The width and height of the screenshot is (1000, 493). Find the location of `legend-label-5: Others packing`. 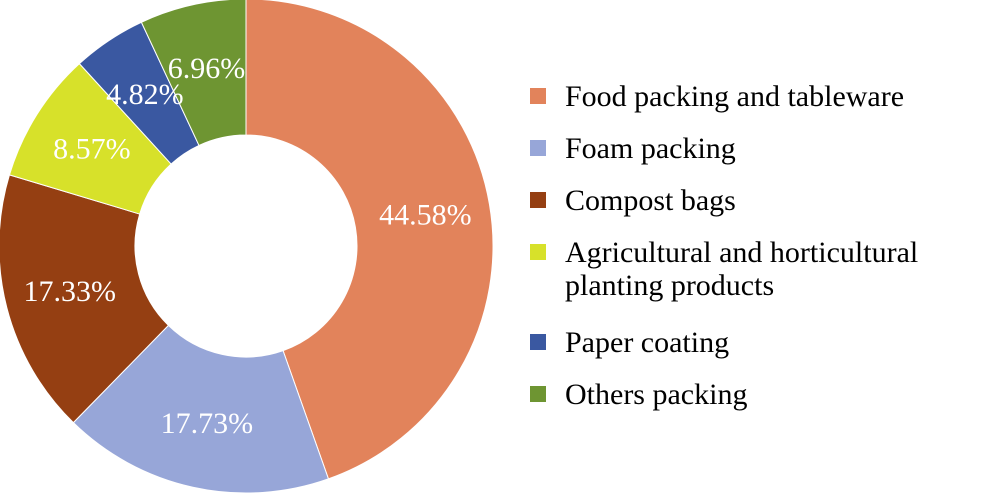

legend-label-5: Others packing is located at coordinates (656, 394).